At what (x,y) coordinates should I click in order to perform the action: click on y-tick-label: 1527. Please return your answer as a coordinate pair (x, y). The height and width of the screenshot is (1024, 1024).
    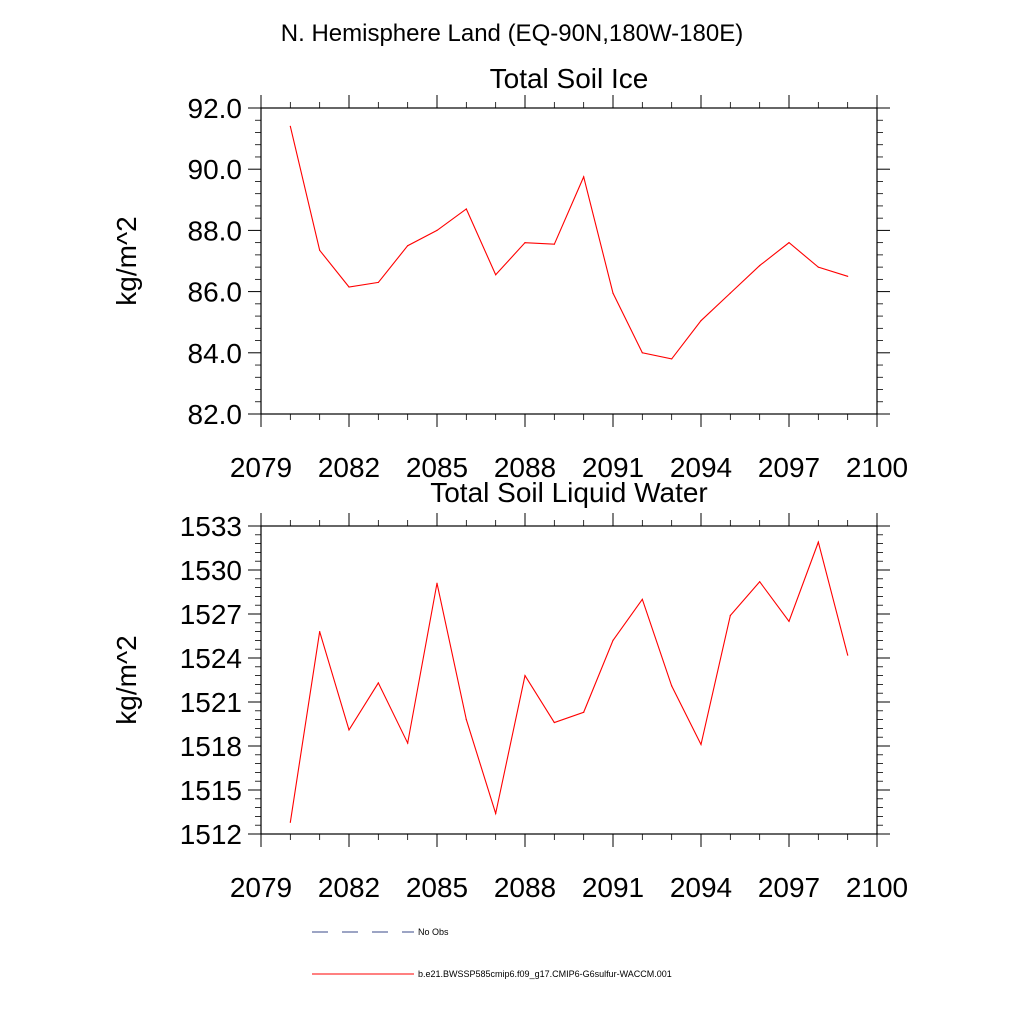
    Looking at the image, I should click on (211, 614).